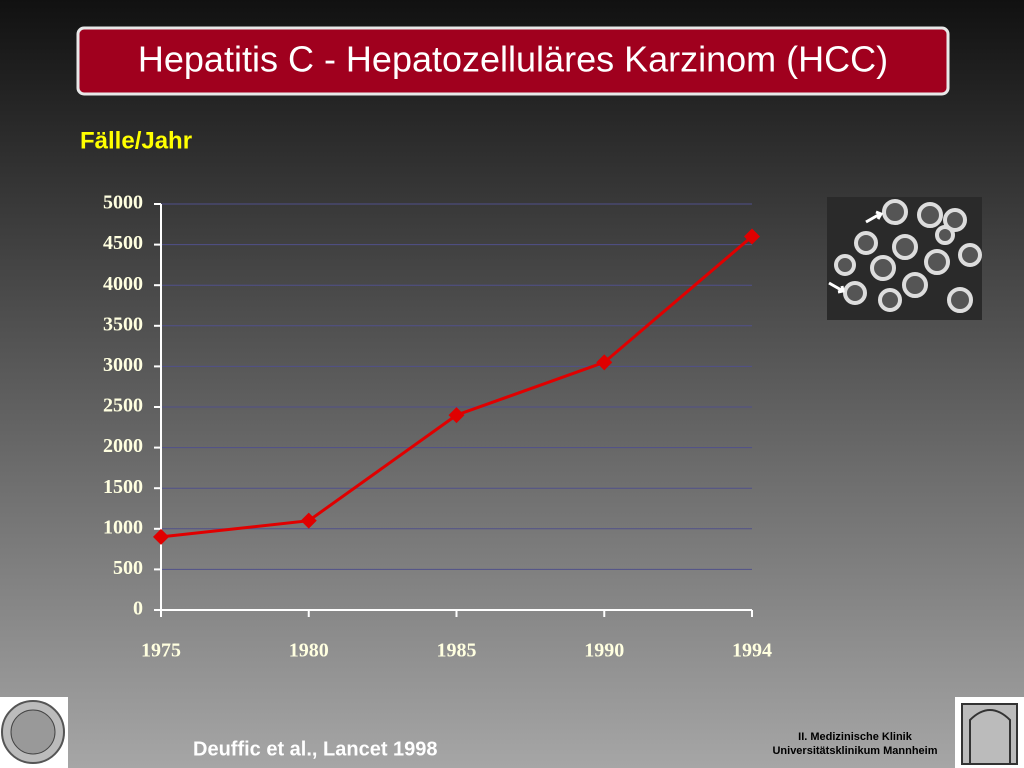  I want to click on y-tick-label: 4000, so click(123, 284).